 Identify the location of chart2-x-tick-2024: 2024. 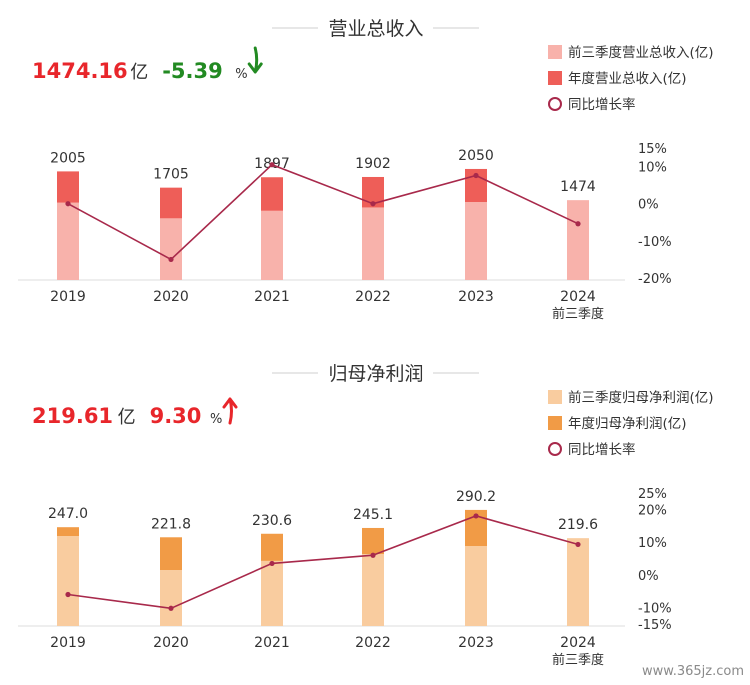
(578, 643).